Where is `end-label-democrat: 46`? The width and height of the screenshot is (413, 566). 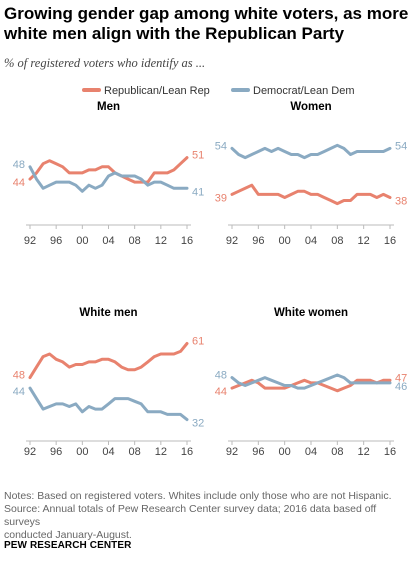 end-label-democrat: 46 is located at coordinates (401, 387).